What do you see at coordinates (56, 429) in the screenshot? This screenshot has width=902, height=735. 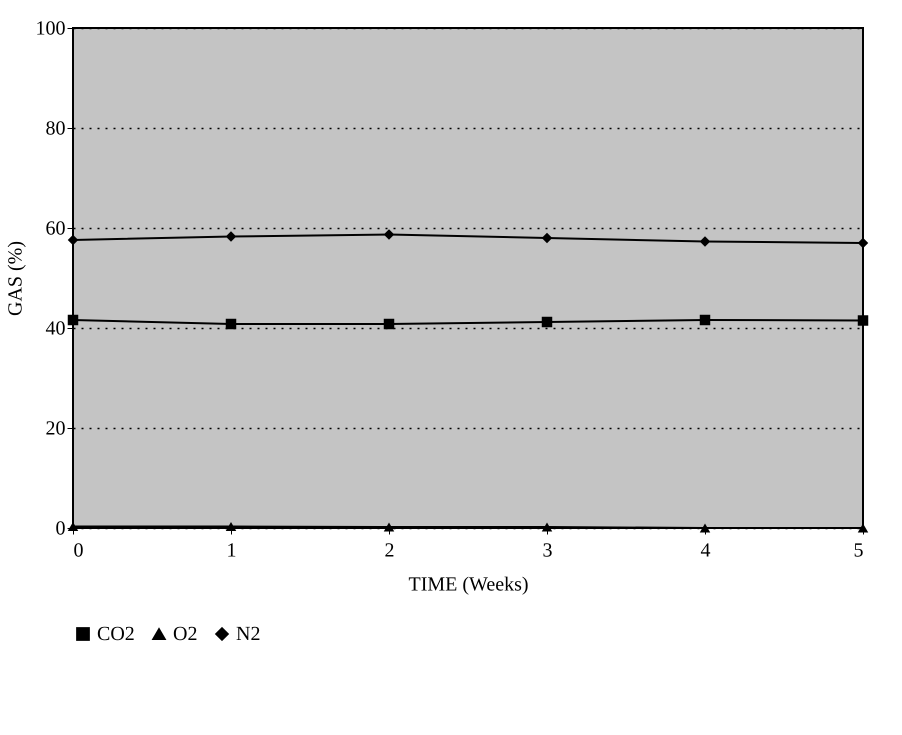 I see `y-tick-label: 20` at bounding box center [56, 429].